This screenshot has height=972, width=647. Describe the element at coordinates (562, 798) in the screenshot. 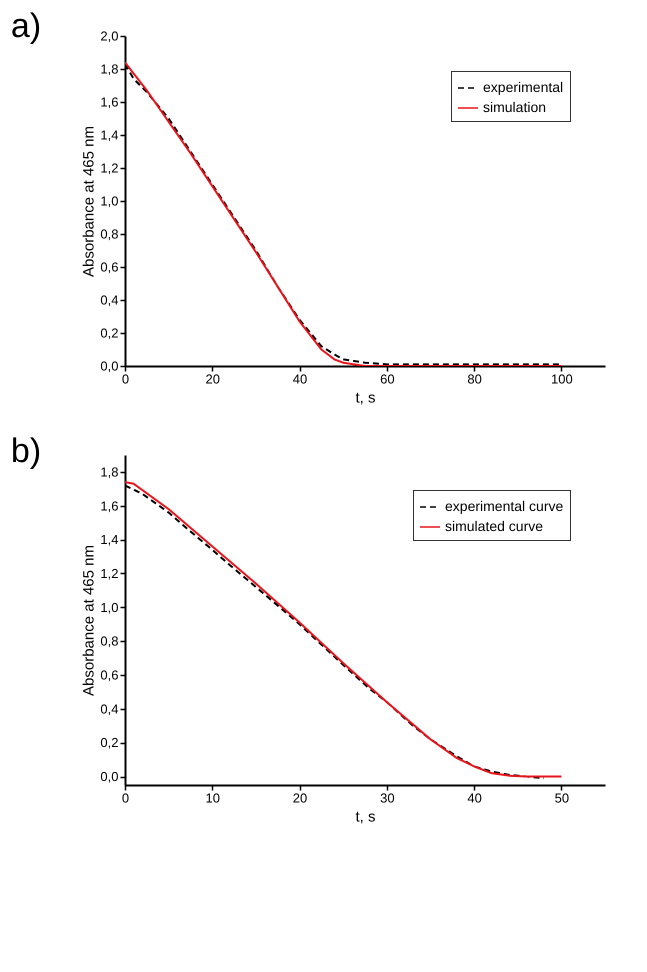

I see `x-tick-label: 50` at that location.